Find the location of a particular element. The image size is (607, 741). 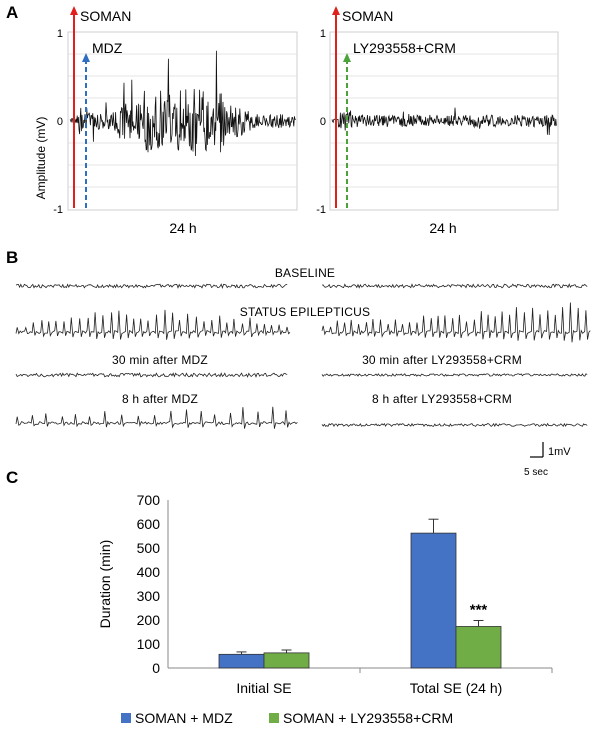

ly293558-arrow-head is located at coordinates (347, 57).